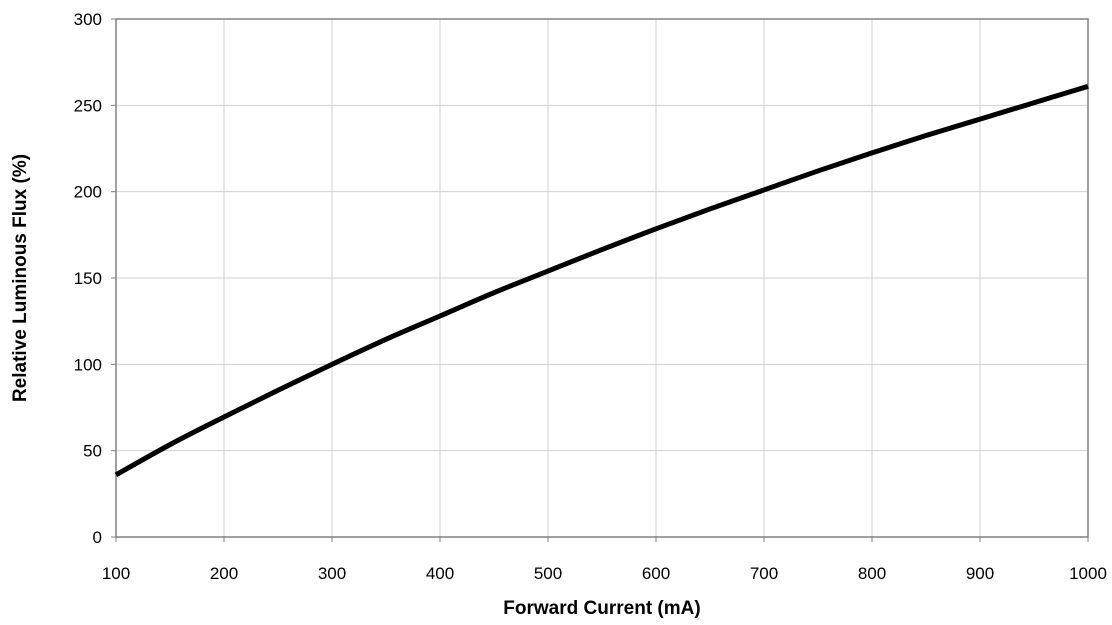 Image resolution: width=1112 pixels, height=625 pixels. What do you see at coordinates (548, 573) in the screenshot?
I see `x-tick-label: 500` at bounding box center [548, 573].